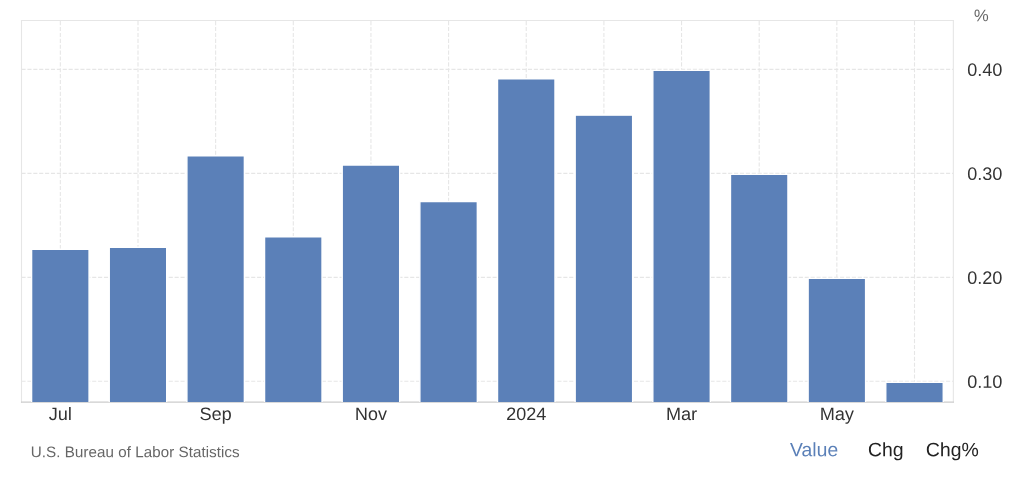  I want to click on y-tick-label: 0.40, so click(984, 70).